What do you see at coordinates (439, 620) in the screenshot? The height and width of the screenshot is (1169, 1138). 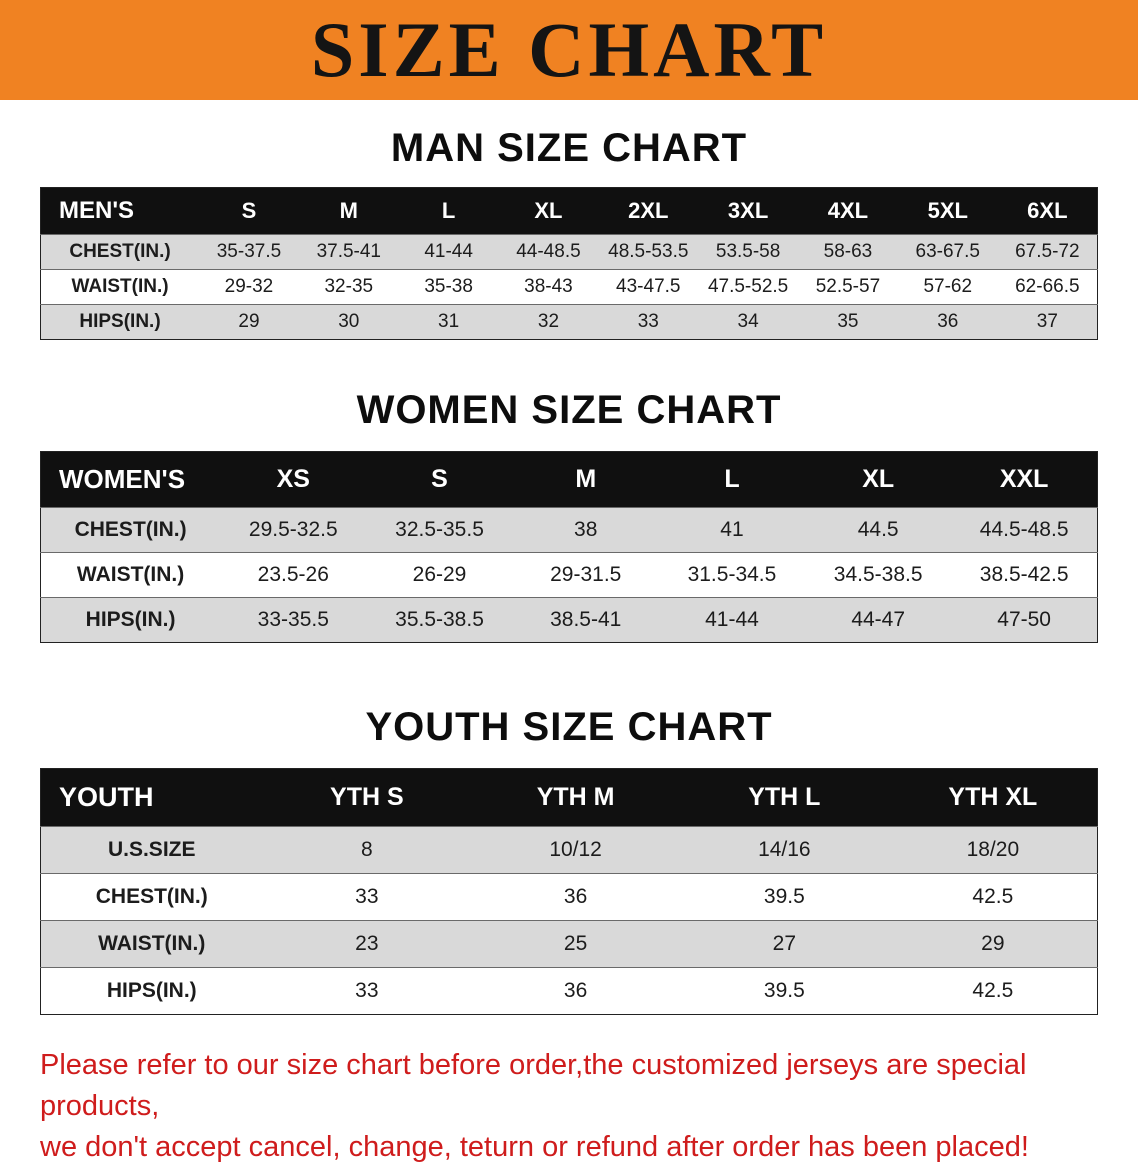 I see `table-cell: 35.5-38.5` at bounding box center [439, 620].